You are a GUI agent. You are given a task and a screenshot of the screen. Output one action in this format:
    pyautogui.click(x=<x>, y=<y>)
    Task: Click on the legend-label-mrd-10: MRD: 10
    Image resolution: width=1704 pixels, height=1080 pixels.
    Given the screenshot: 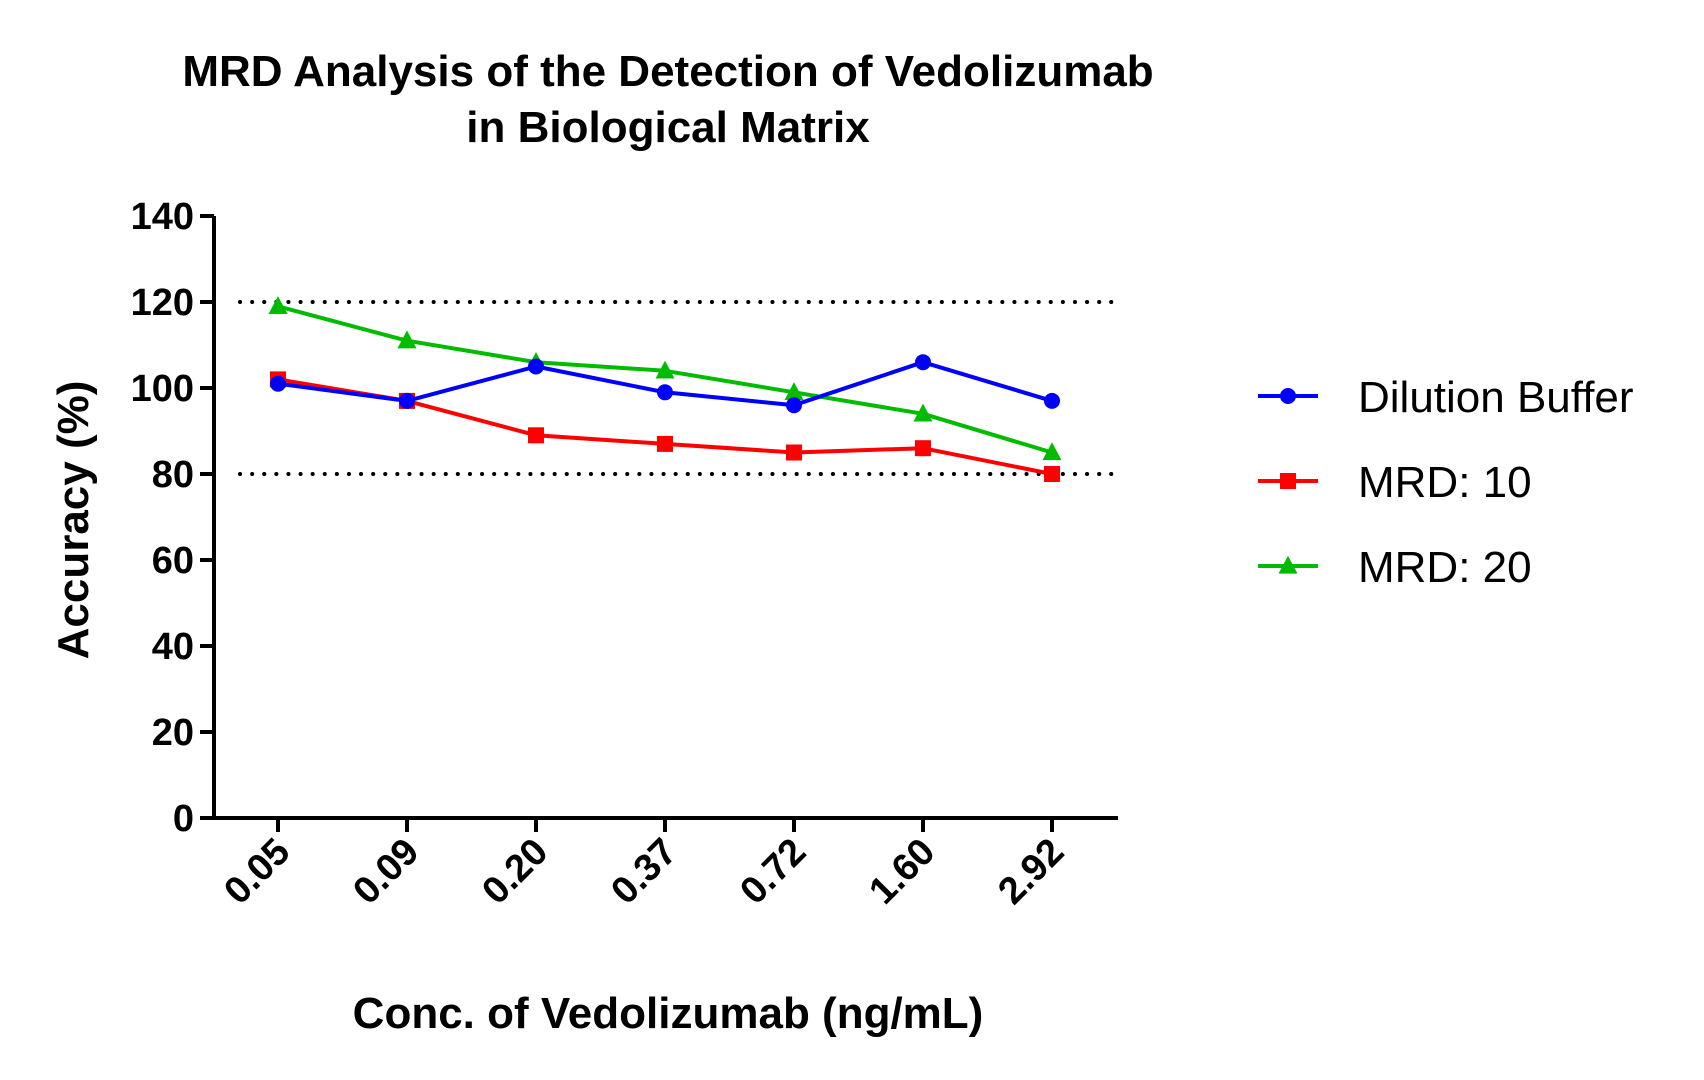 What is the action you would take?
    pyautogui.click(x=1445, y=482)
    